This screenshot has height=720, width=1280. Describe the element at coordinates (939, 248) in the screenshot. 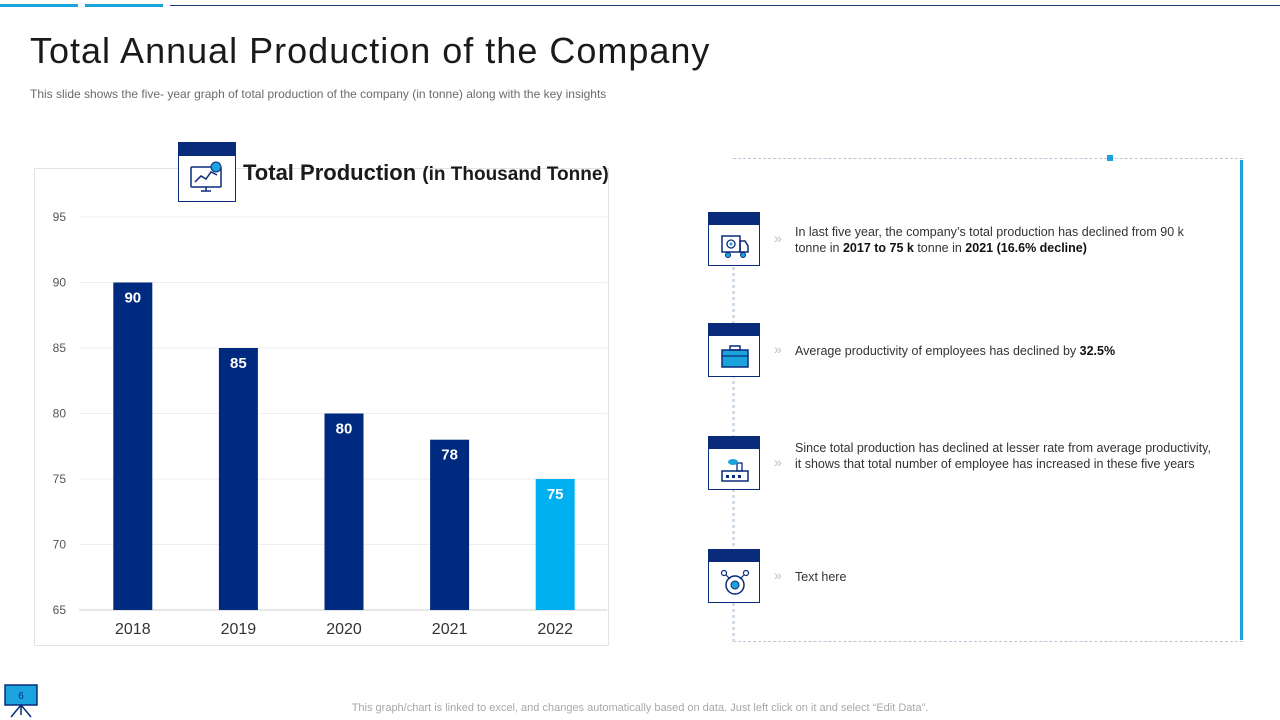

I see `insight-1-segment: tonne in` at that location.